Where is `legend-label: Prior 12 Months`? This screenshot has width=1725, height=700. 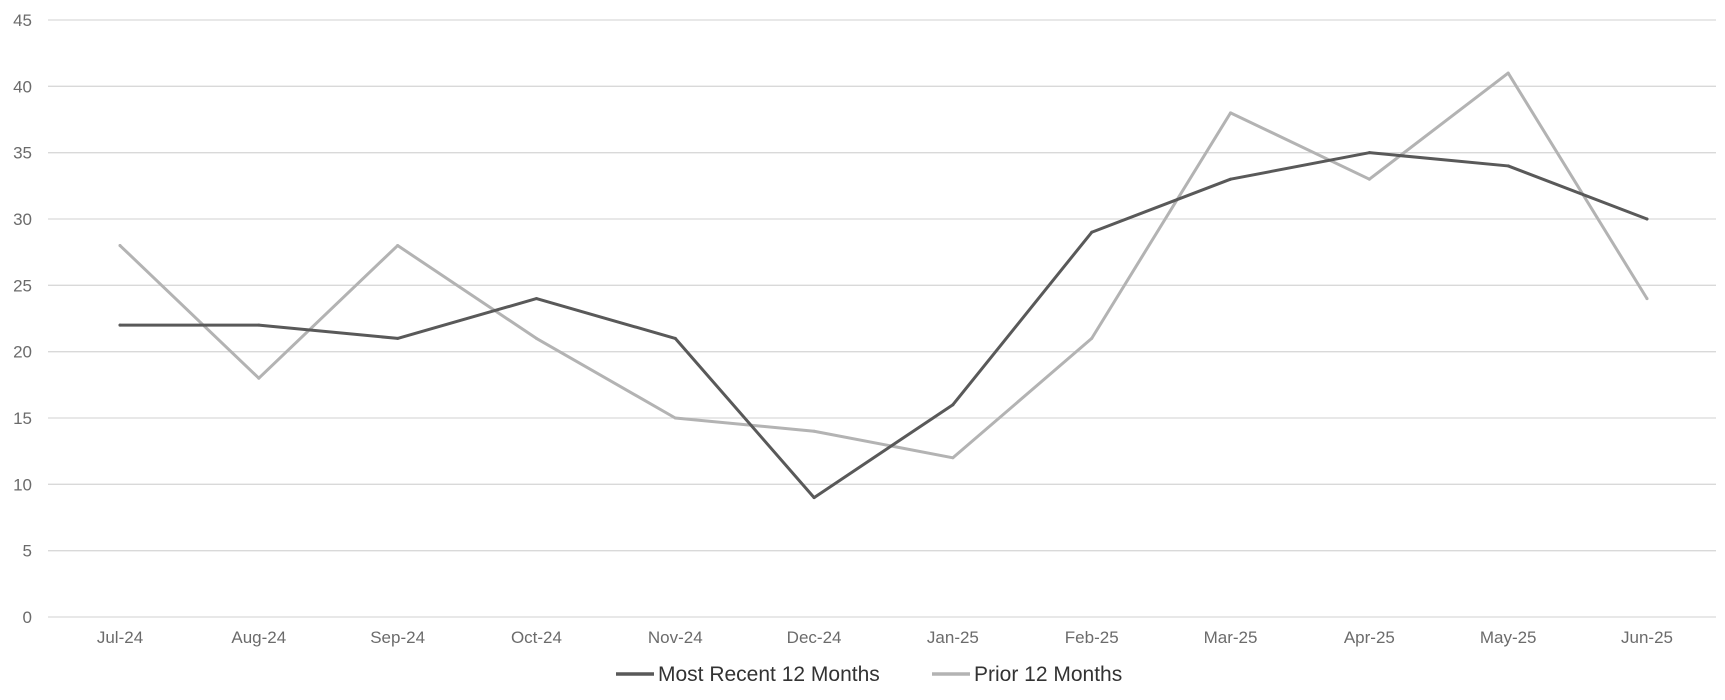
legend-label: Prior 12 Months is located at coordinates (1048, 674).